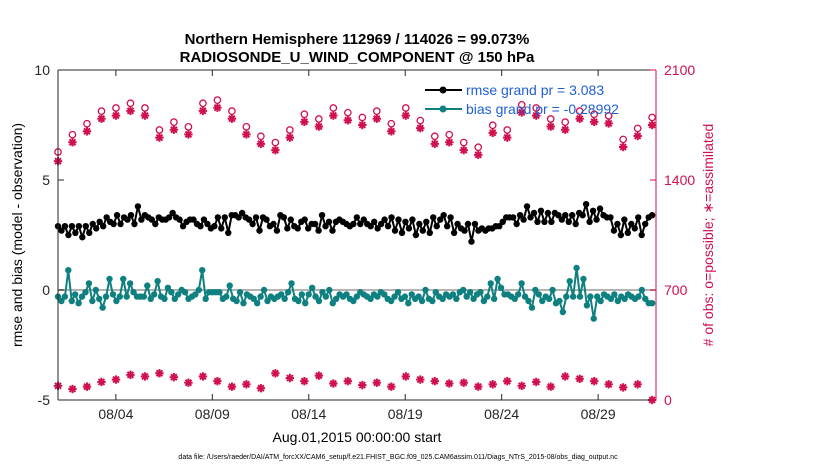 Image resolution: width=830 pixels, height=470 pixels. Describe the element at coordinates (708, 235) in the screenshot. I see `y-axis-label-right: # of obs: o=possible; ∗=assimilated` at that location.